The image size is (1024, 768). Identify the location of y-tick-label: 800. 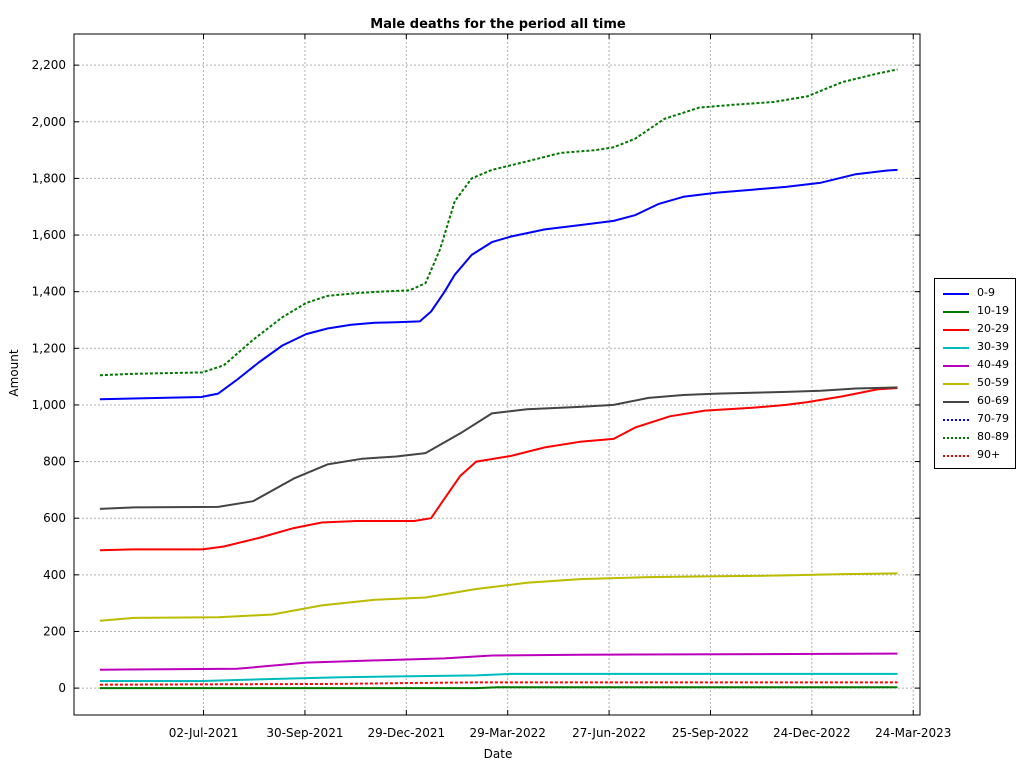
(54, 462).